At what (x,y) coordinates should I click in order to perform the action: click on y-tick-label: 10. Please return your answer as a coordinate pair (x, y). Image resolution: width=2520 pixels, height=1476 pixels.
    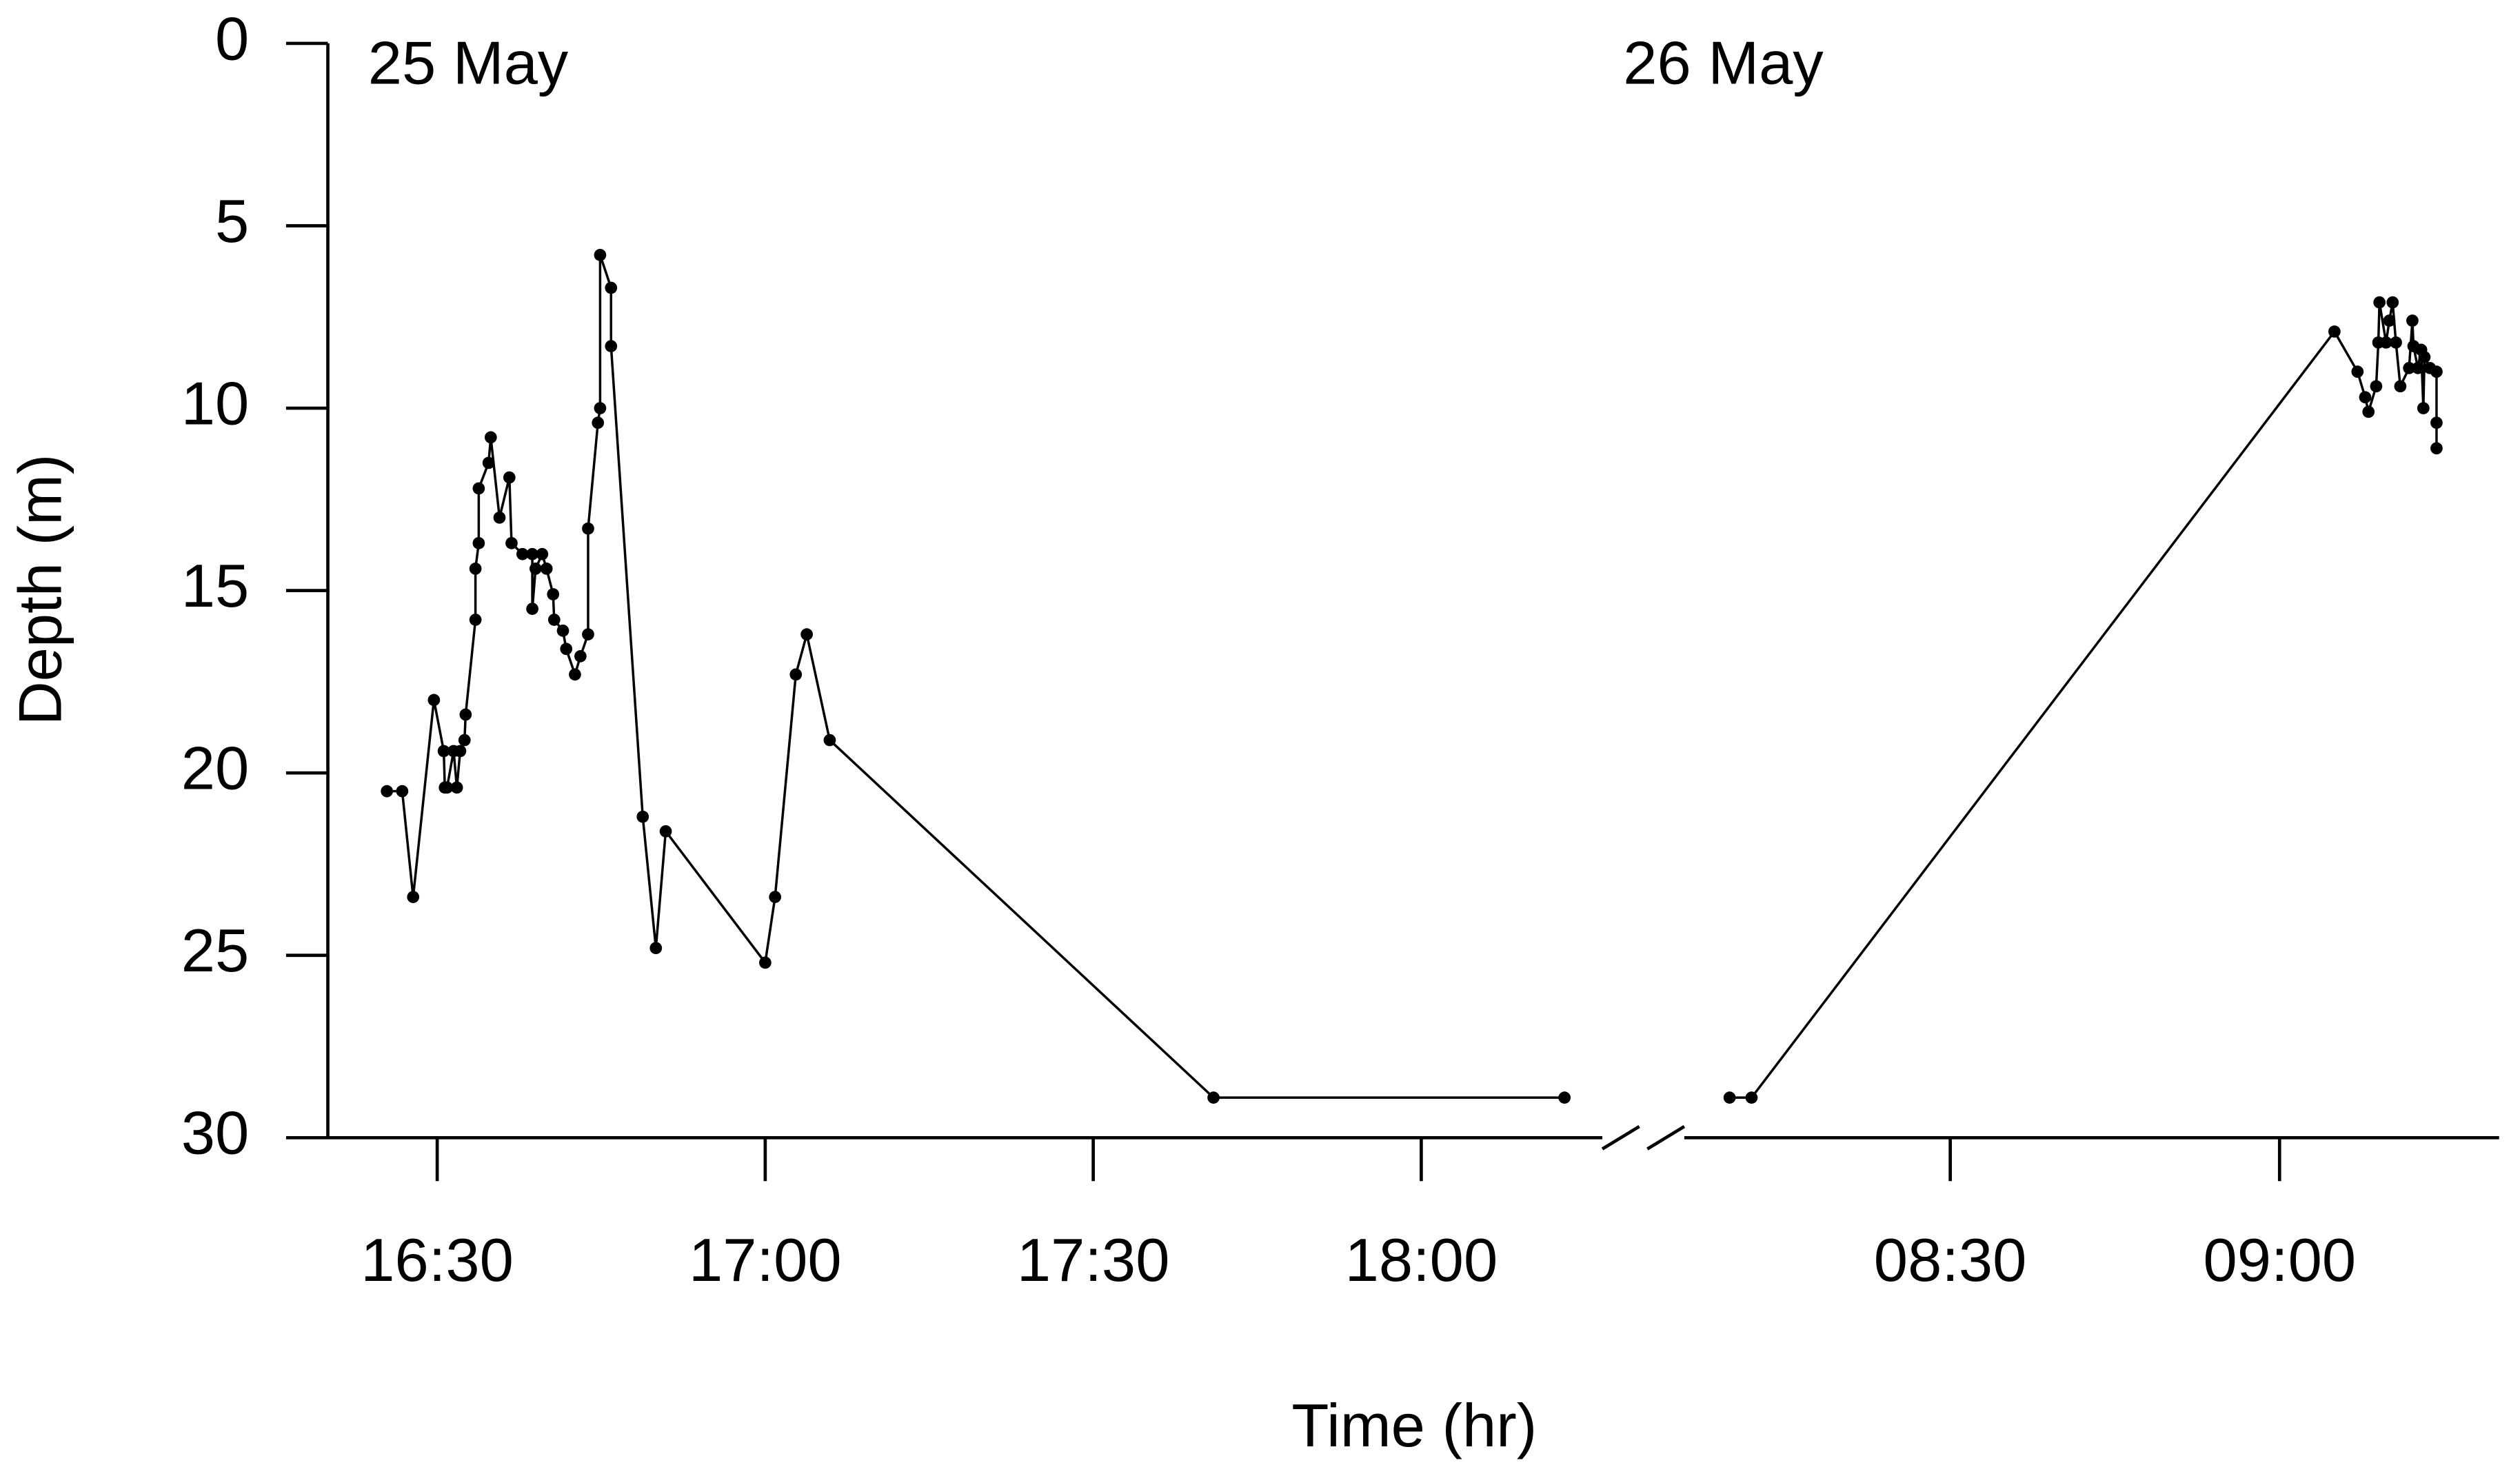
    Looking at the image, I should click on (215, 403).